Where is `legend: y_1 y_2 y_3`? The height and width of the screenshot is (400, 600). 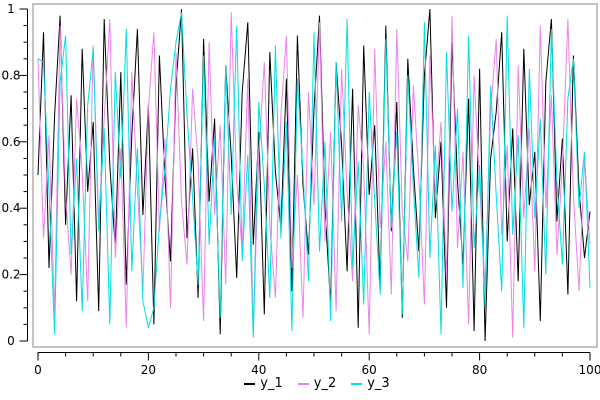 legend: y_1 y_2 y_3 is located at coordinates (308, 384).